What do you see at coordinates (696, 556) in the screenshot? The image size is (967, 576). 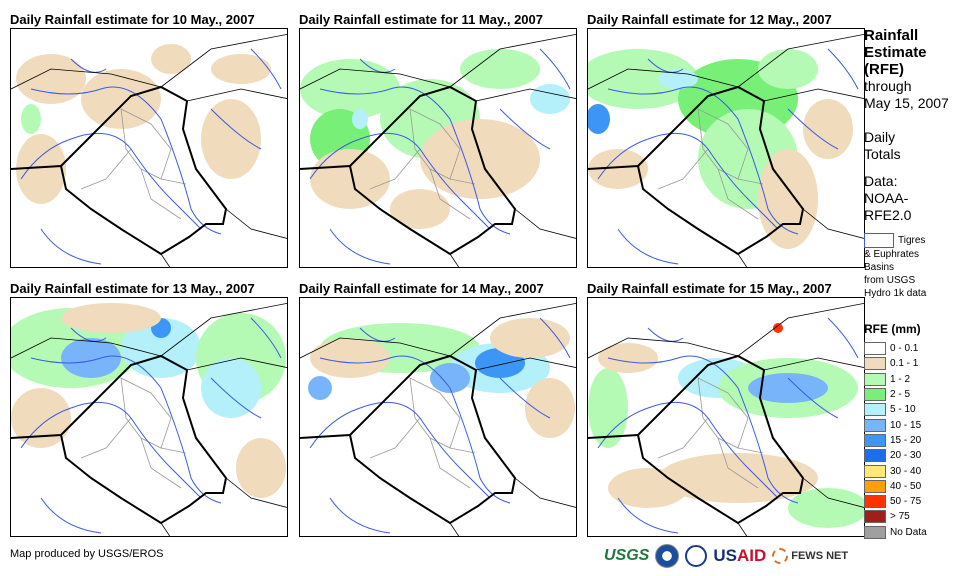 I see `usaid-seal-logo` at bounding box center [696, 556].